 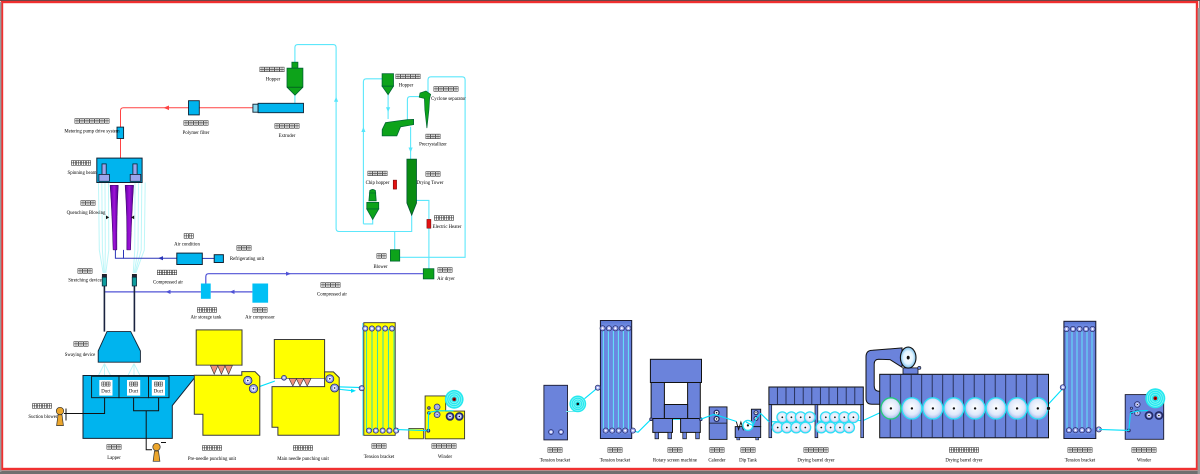 I want to click on svg-text: Spinning beam, so click(x=82, y=173).